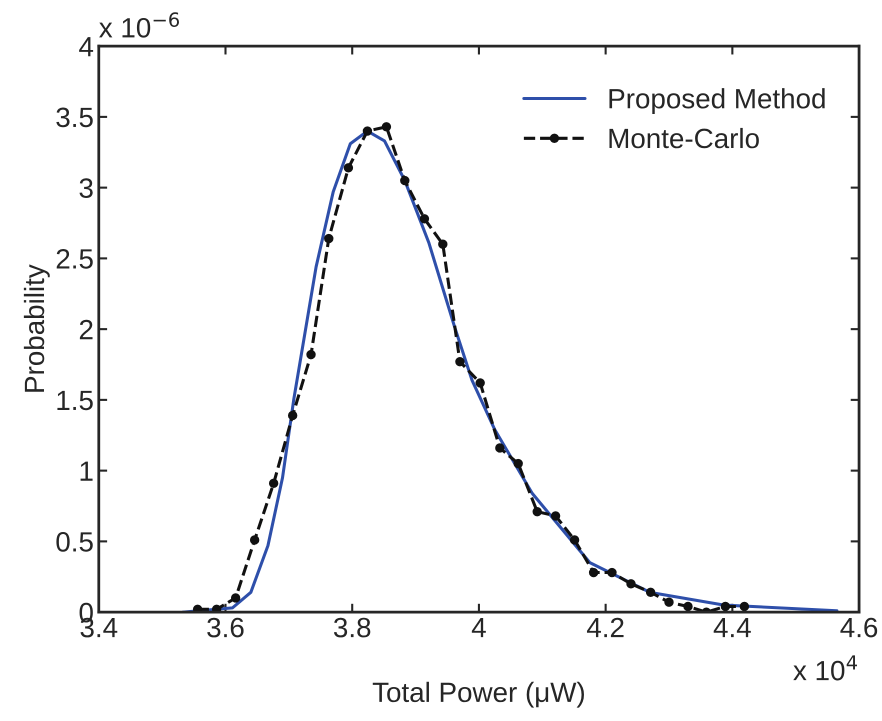 The image size is (882, 721). I want to click on x-tick-label: 3.6, so click(225, 628).